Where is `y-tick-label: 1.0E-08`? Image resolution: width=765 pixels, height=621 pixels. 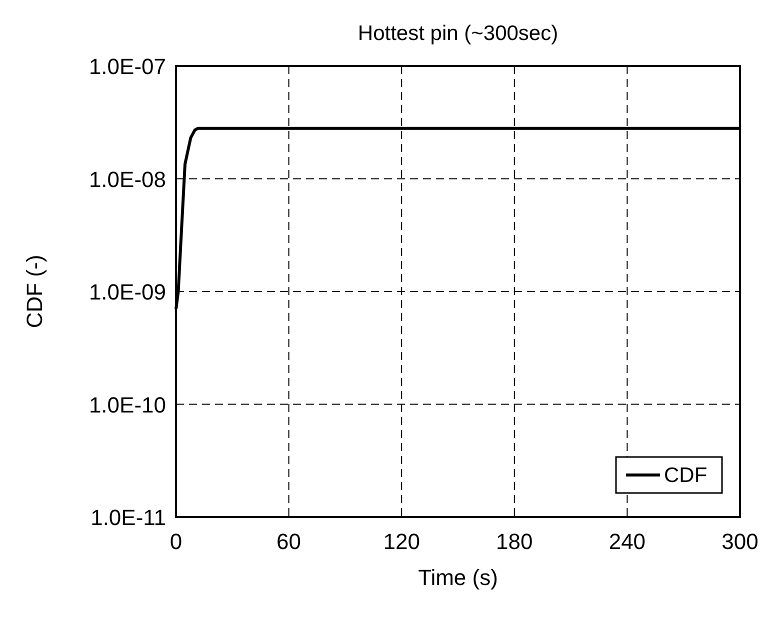 y-tick-label: 1.0E-08 is located at coordinates (127, 179).